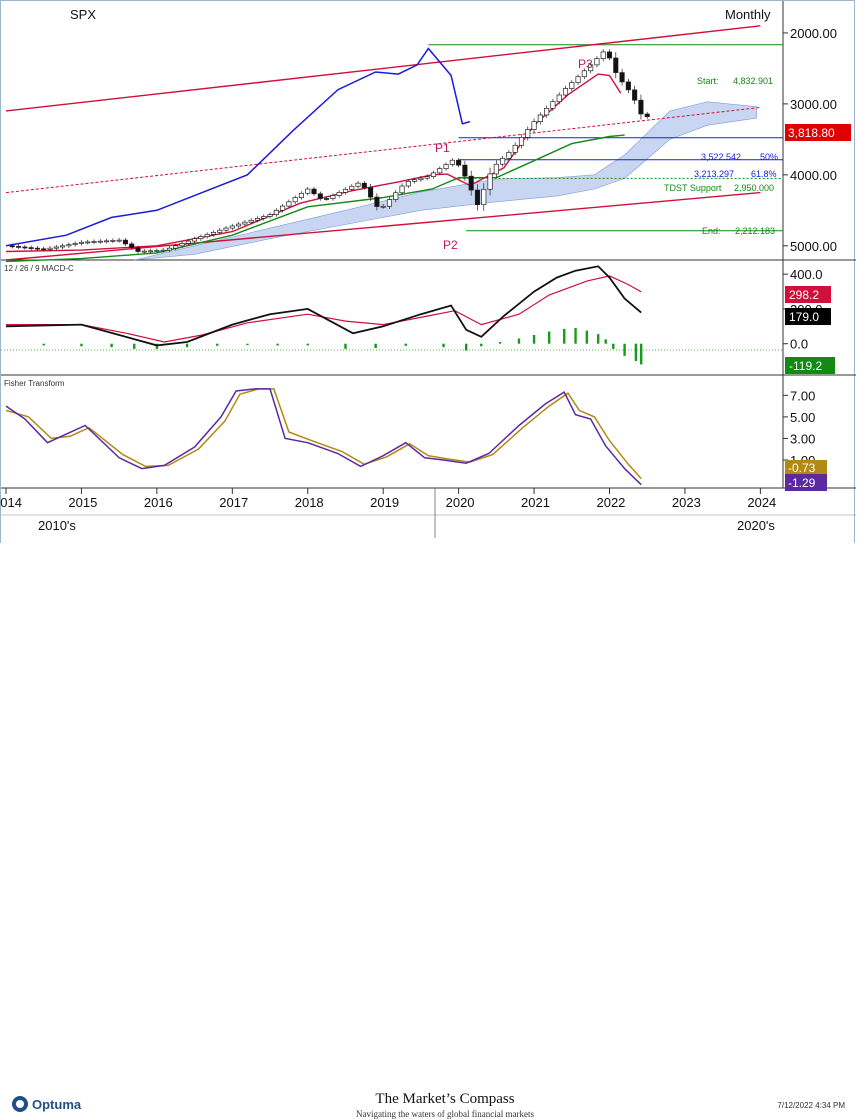 Image resolution: width=857 pixels, height=1119 pixels. What do you see at coordinates (83, 14) in the screenshot?
I see `symbol-label: SPX` at bounding box center [83, 14].